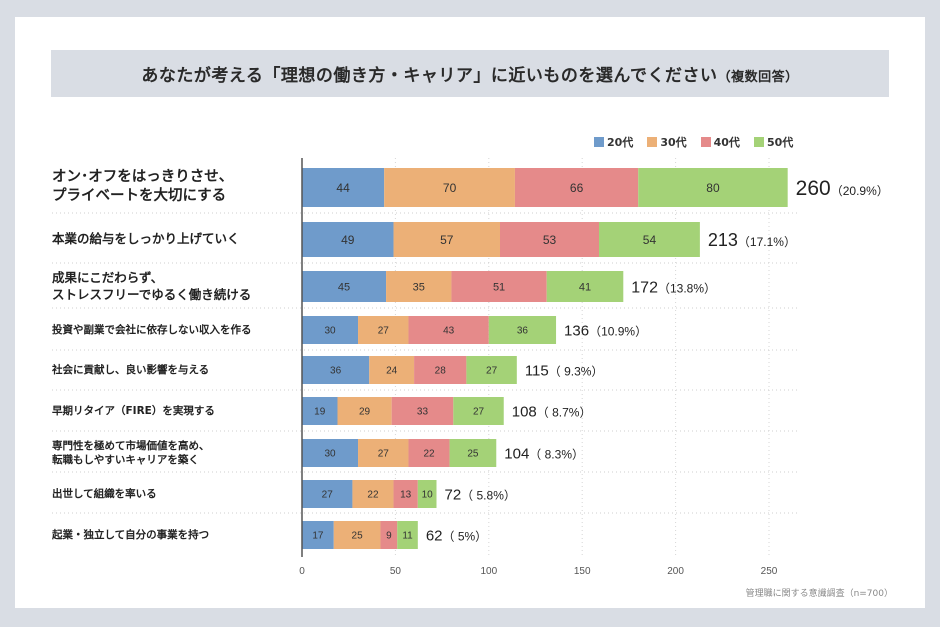 The width and height of the screenshot is (940, 627). What do you see at coordinates (673, 142) in the screenshot?
I see `legend-label: 30代` at bounding box center [673, 142].